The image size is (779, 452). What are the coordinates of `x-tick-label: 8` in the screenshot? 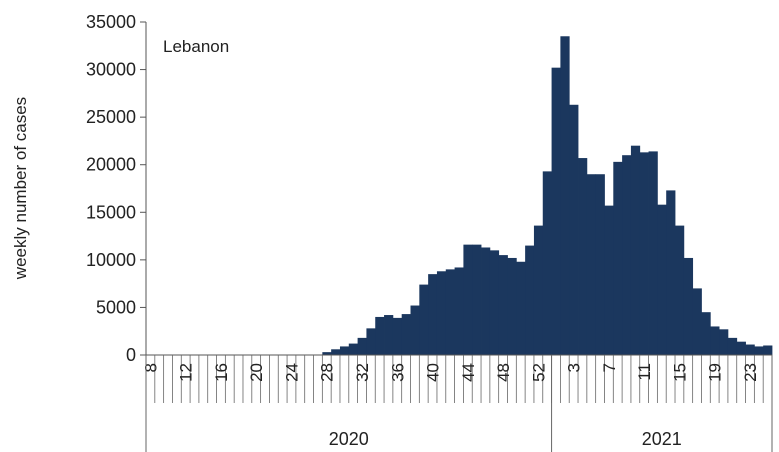 It's located at (150, 367).